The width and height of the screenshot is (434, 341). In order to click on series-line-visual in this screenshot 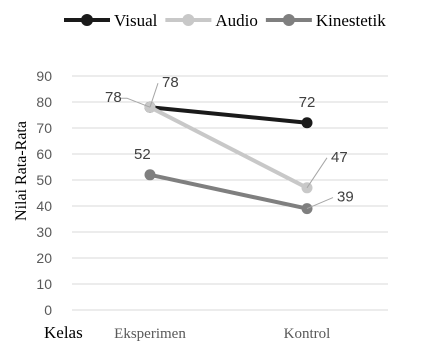, I will do `click(228, 115)`.